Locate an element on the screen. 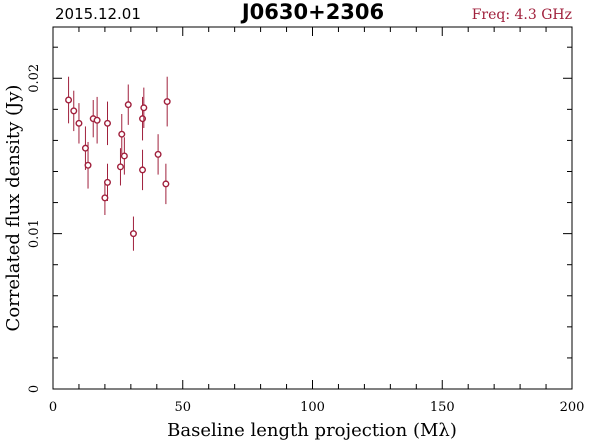 The width and height of the screenshot is (590, 443). x-tick-label: 50 is located at coordinates (182, 407).